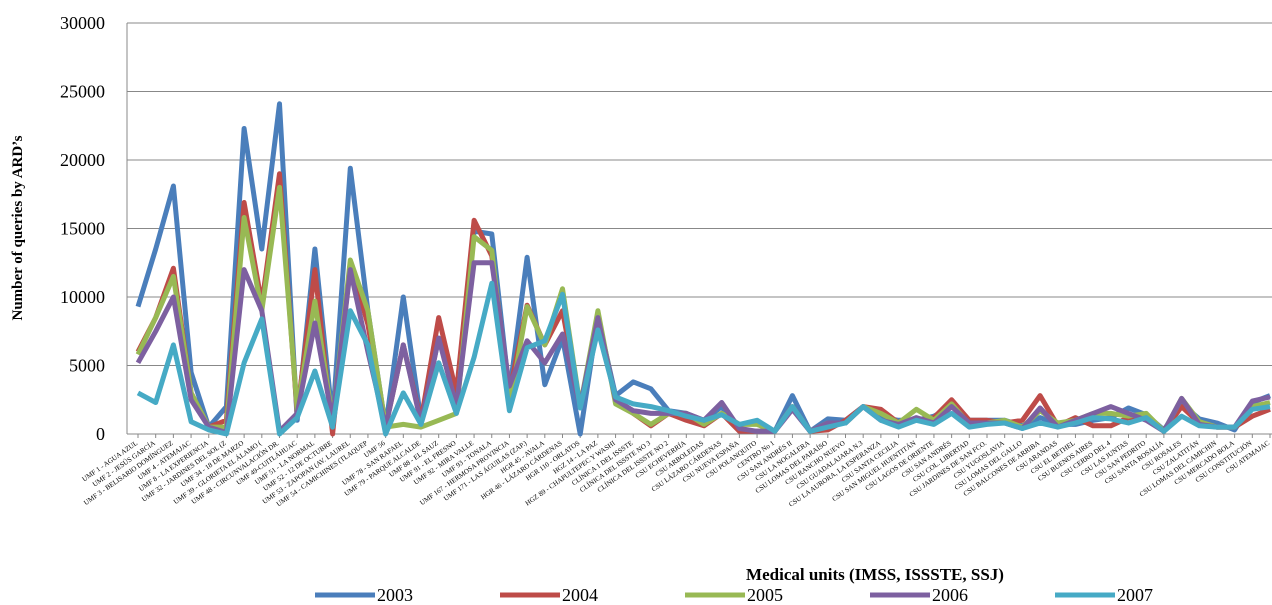 The height and width of the screenshot is (605, 1272). What do you see at coordinates (765, 595) in the screenshot?
I see `legend-label: 2005` at bounding box center [765, 595].